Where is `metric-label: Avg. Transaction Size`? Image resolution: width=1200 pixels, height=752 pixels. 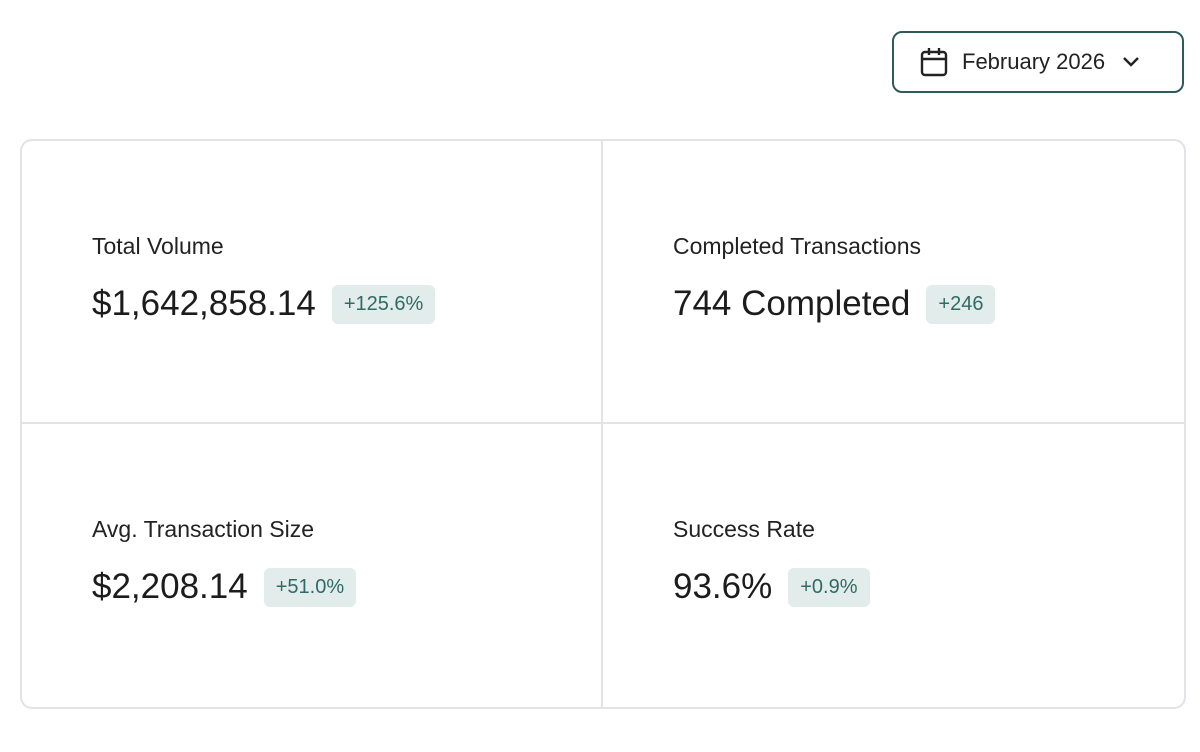
metric-label: Avg. Transaction Size is located at coordinates (203, 529).